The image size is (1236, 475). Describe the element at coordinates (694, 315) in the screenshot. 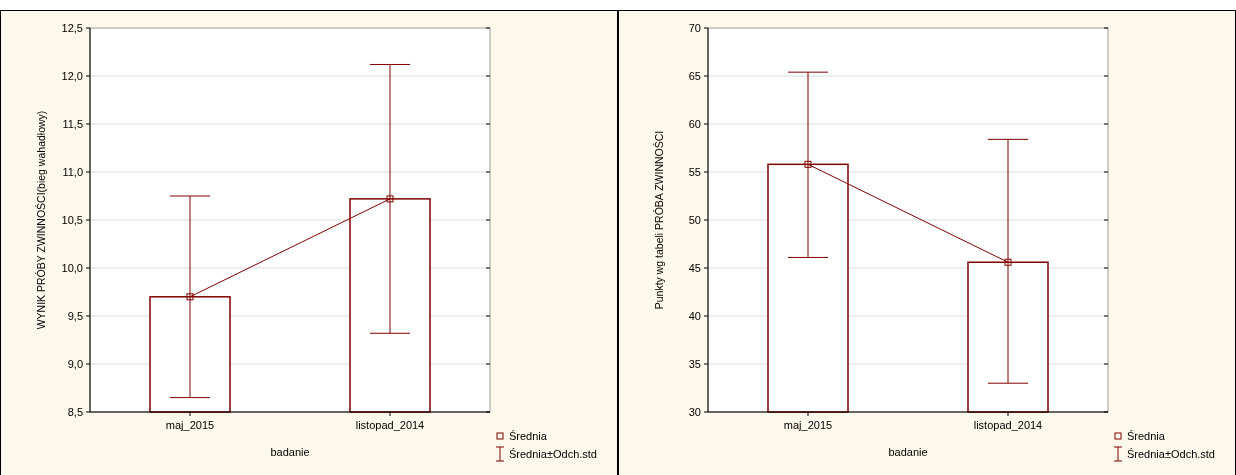

I see `y-tick-label: 40` at that location.